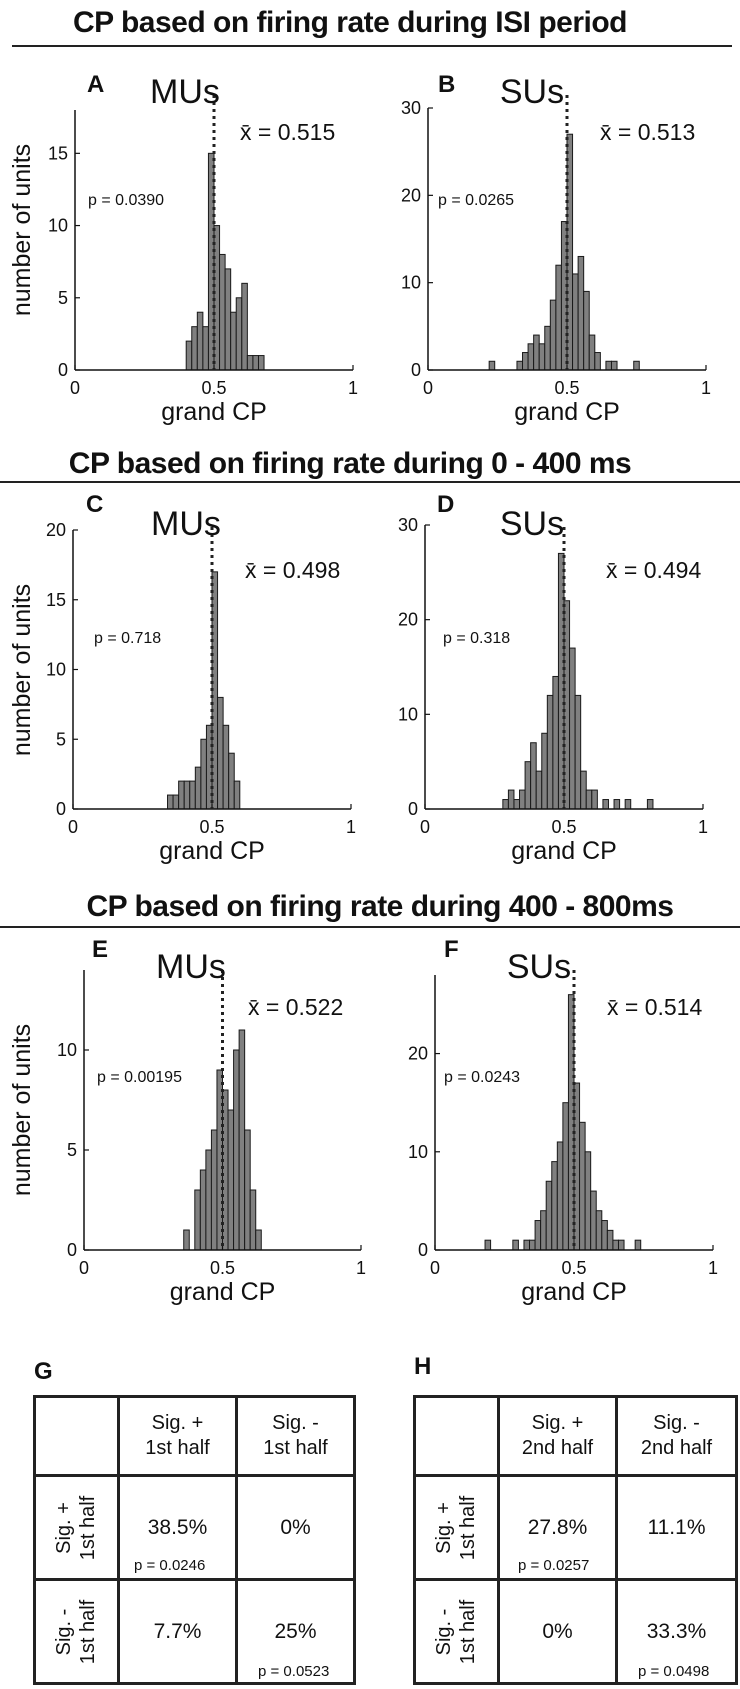  What do you see at coordinates (295, 1007) in the screenshot?
I see `mean-label: x̄ = 0.522` at bounding box center [295, 1007].